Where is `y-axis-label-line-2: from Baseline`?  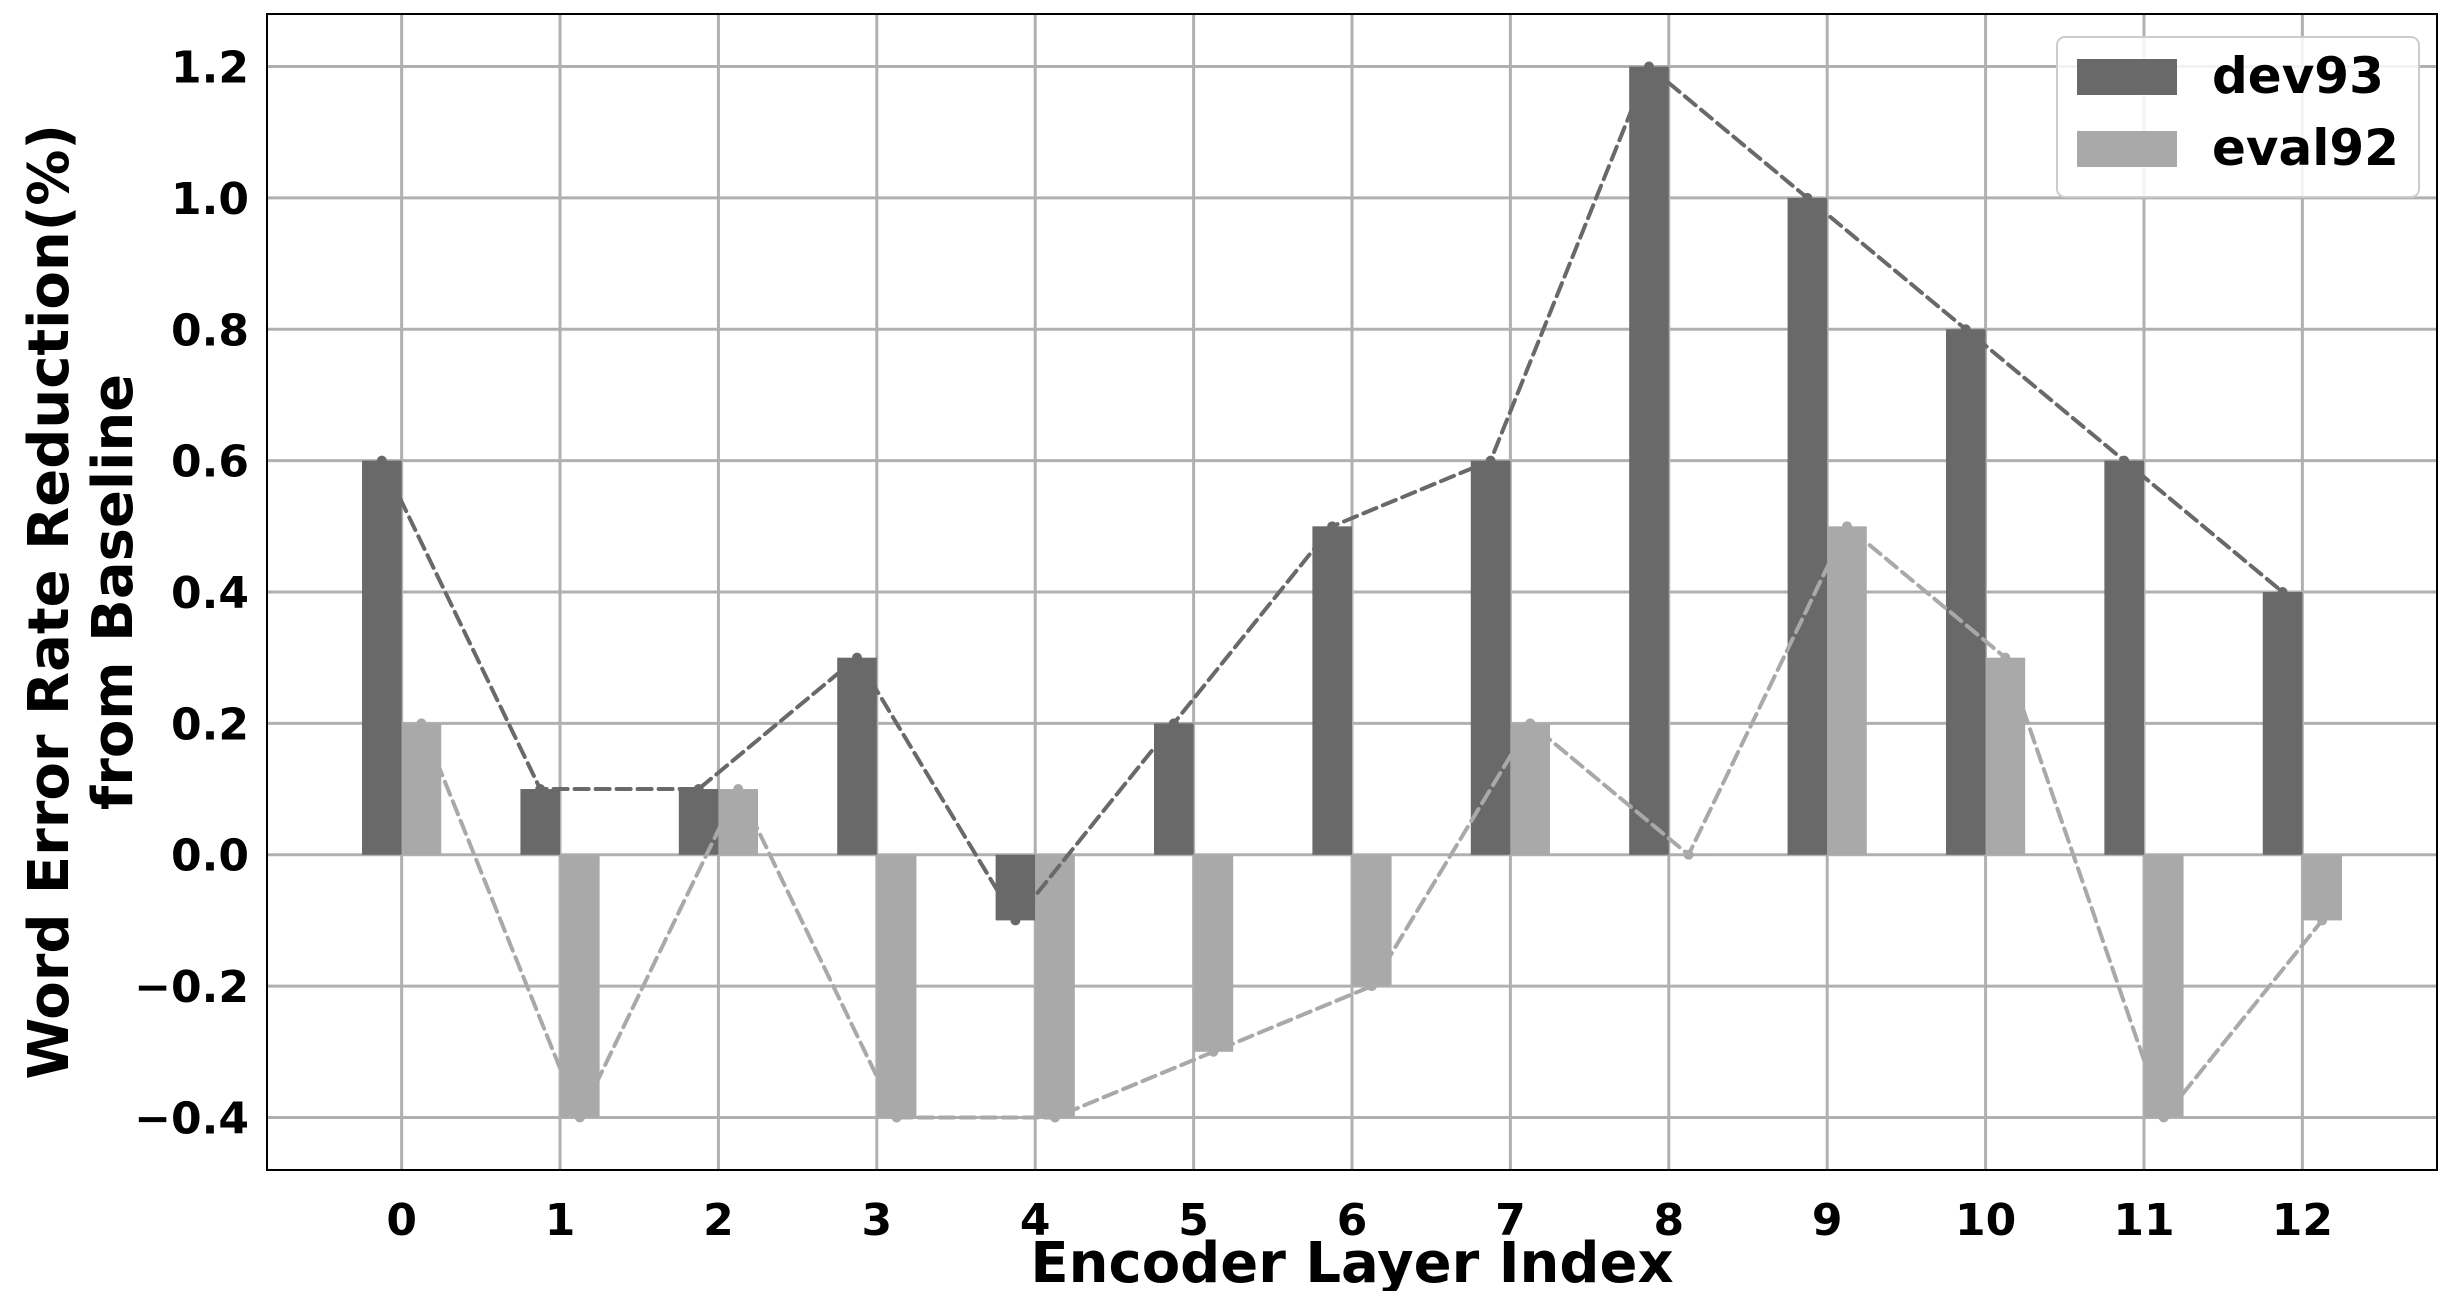
y-axis-label-line-2: from Baseline is located at coordinates (113, 592).